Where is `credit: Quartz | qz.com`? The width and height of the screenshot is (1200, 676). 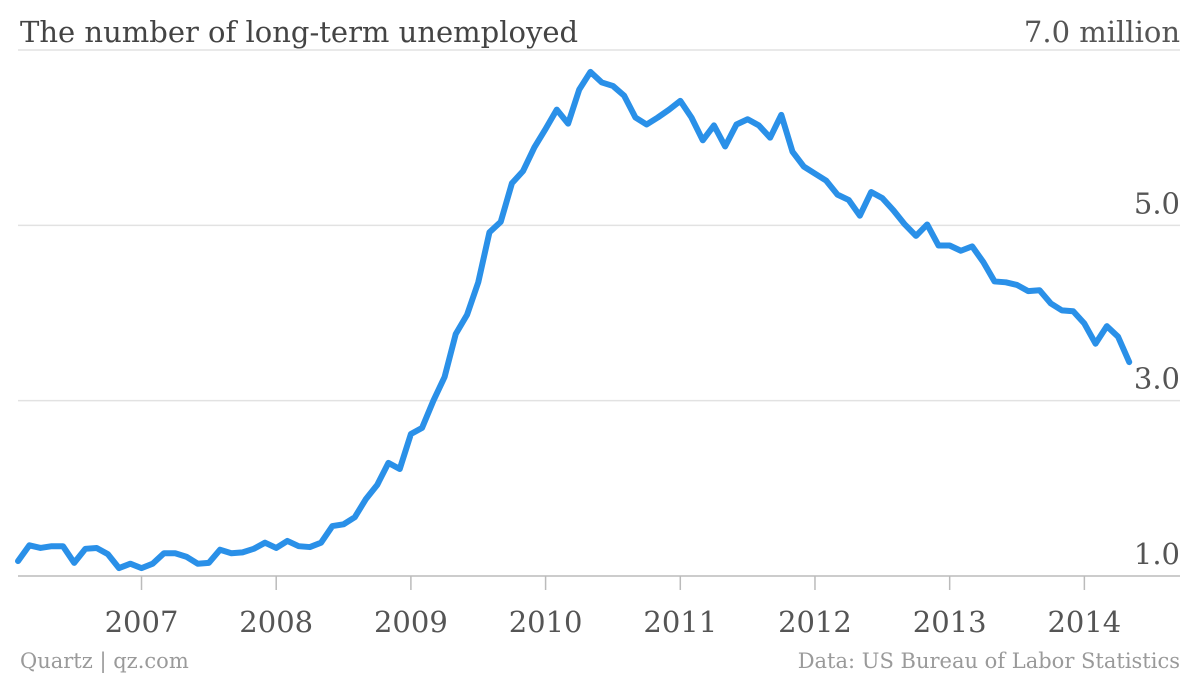
credit: Quartz | qz.com is located at coordinates (104, 661).